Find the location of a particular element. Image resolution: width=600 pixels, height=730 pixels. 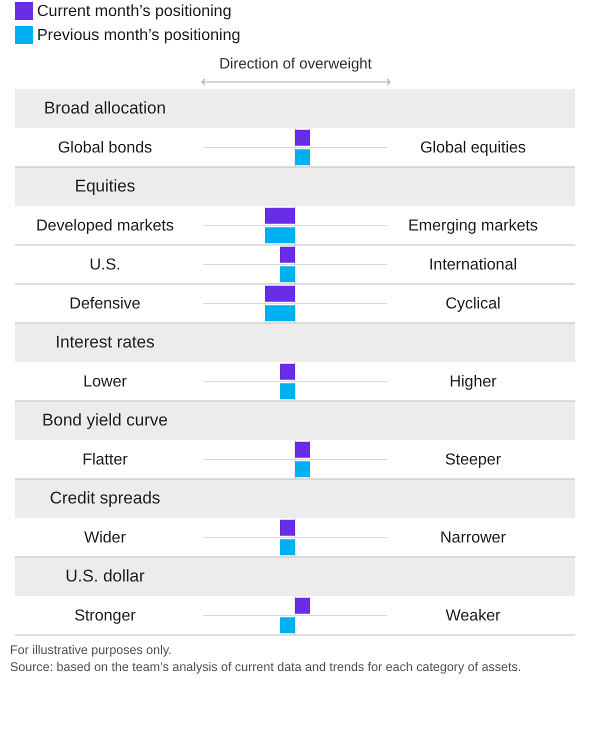

y-tick-label: Wider is located at coordinates (105, 538).